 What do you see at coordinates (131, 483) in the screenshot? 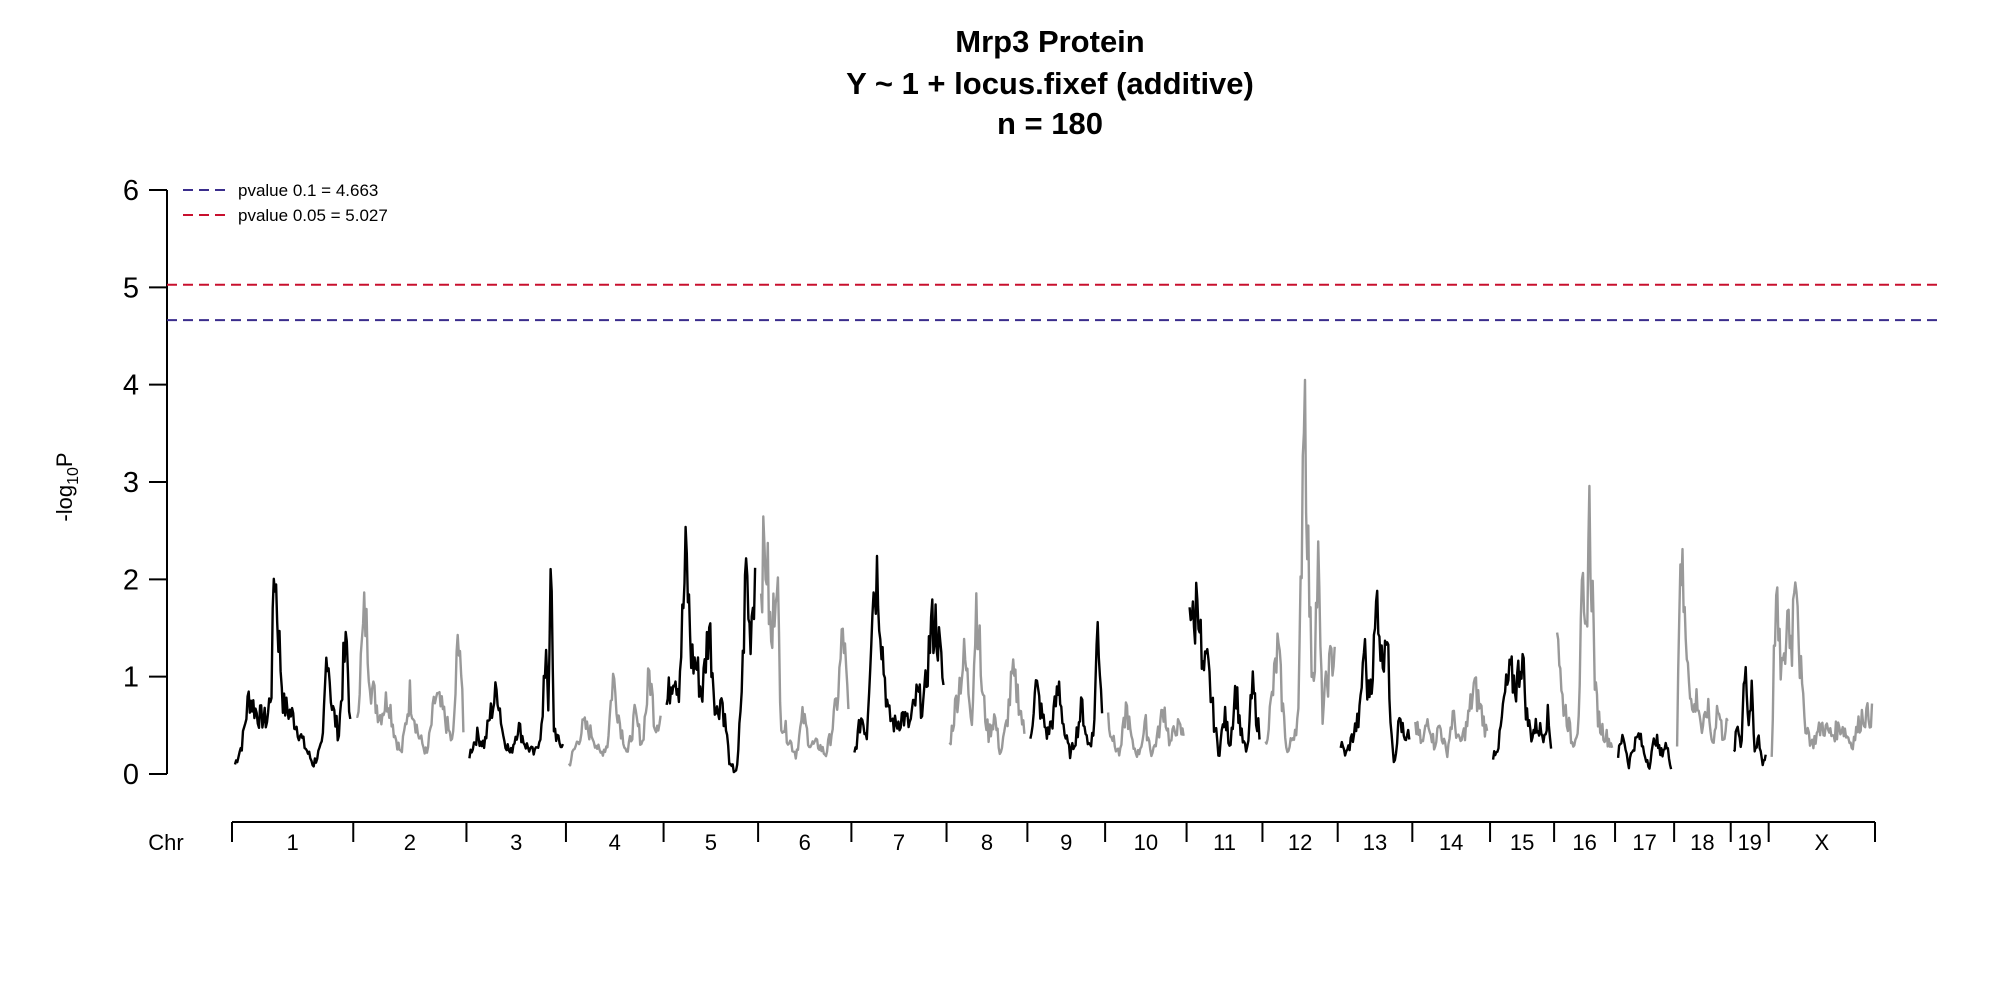
I see `y-tick-label: 3` at bounding box center [131, 483].